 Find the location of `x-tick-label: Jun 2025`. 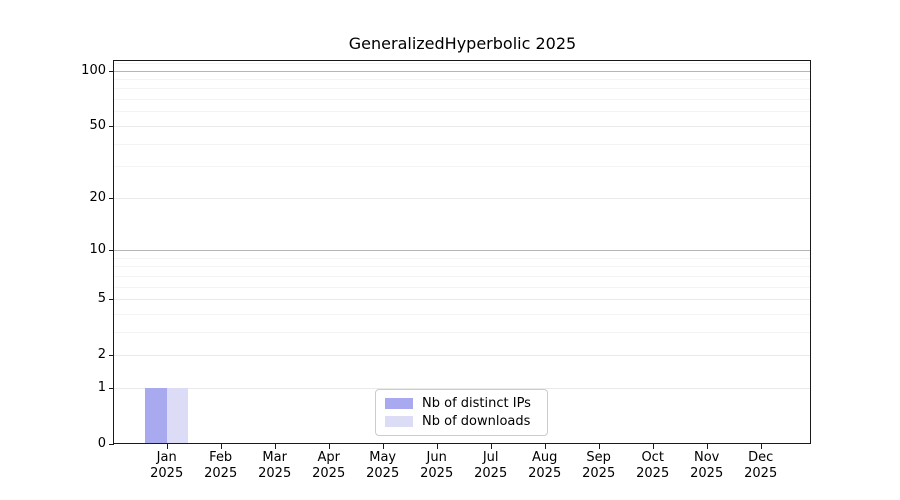

x-tick-label: Jun 2025 is located at coordinates (437, 465).